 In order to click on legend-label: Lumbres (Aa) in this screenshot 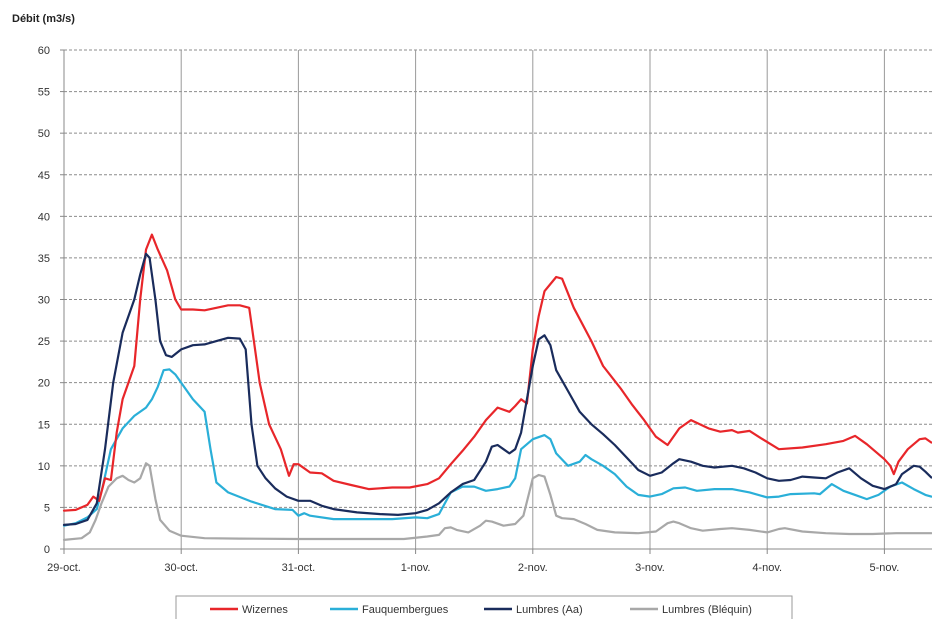, I will do `click(549, 610)`.